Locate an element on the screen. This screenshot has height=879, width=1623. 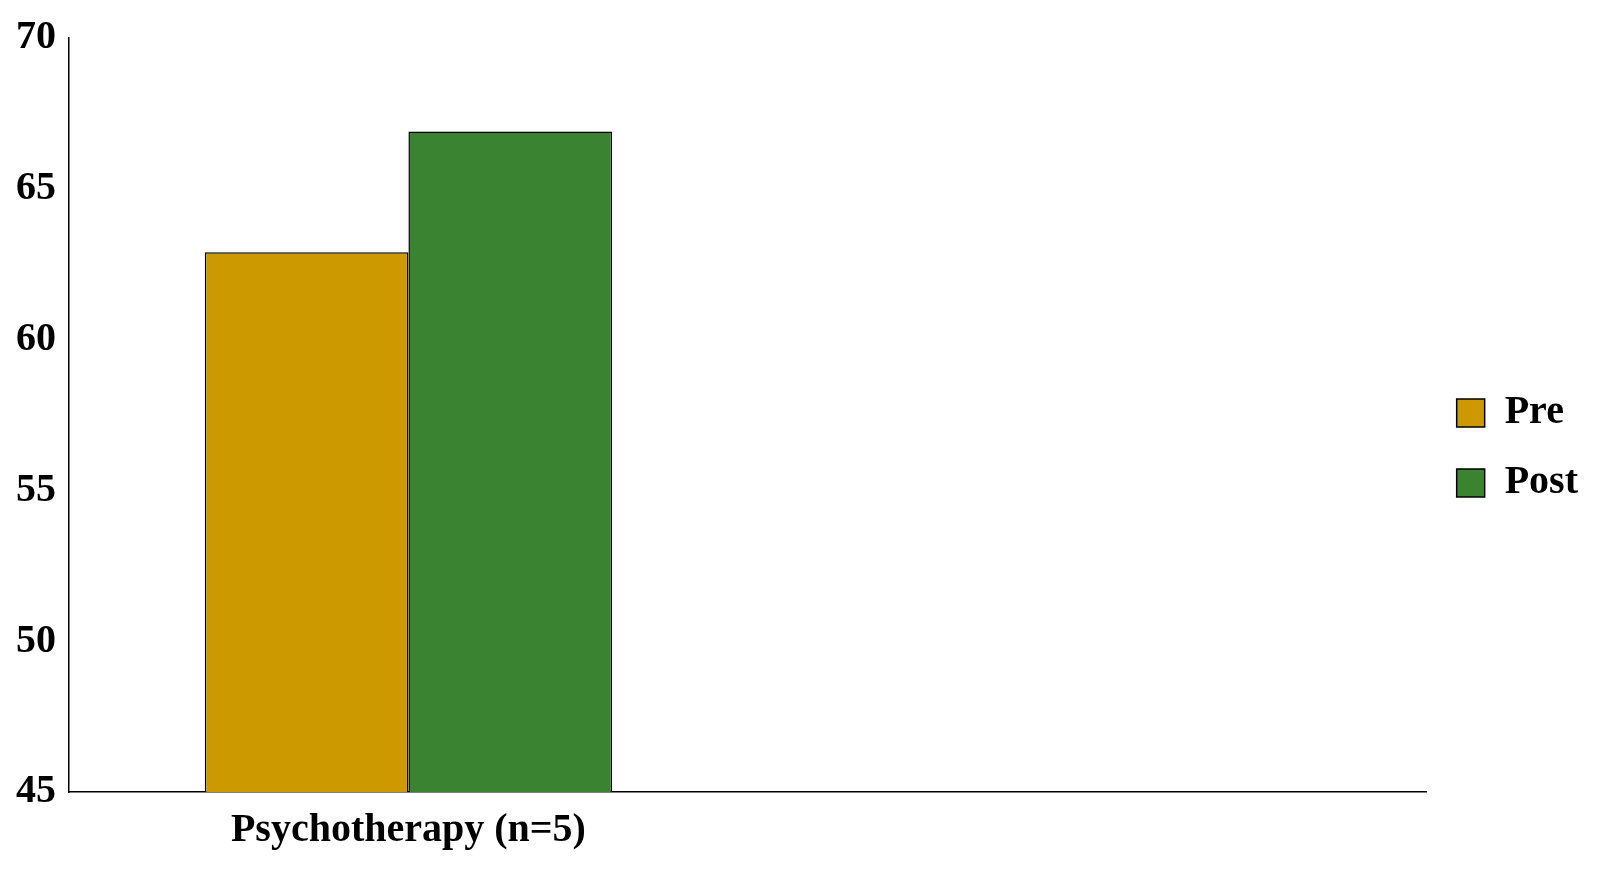
y-tick-label: 55 is located at coordinates (36, 487).